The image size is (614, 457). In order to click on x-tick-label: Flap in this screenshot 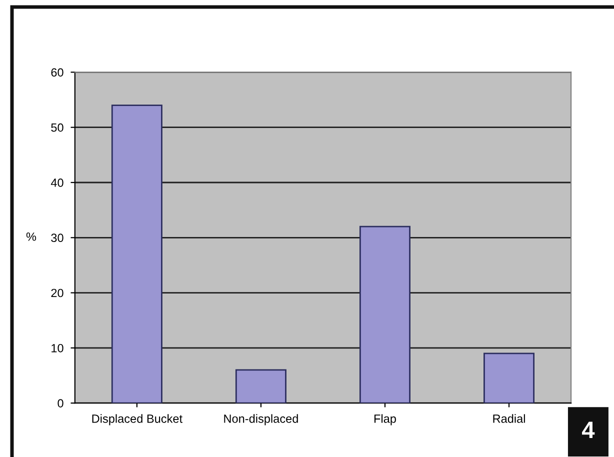, I will do `click(385, 420)`.